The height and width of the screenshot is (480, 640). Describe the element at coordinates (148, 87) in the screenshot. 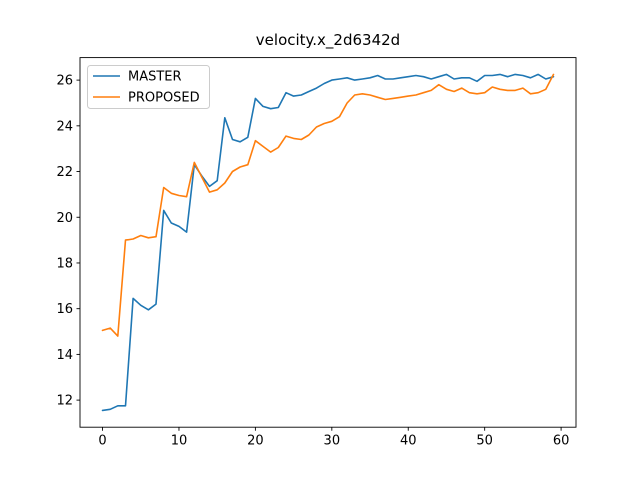

I see `legend: MASTER PROPOSED` at that location.